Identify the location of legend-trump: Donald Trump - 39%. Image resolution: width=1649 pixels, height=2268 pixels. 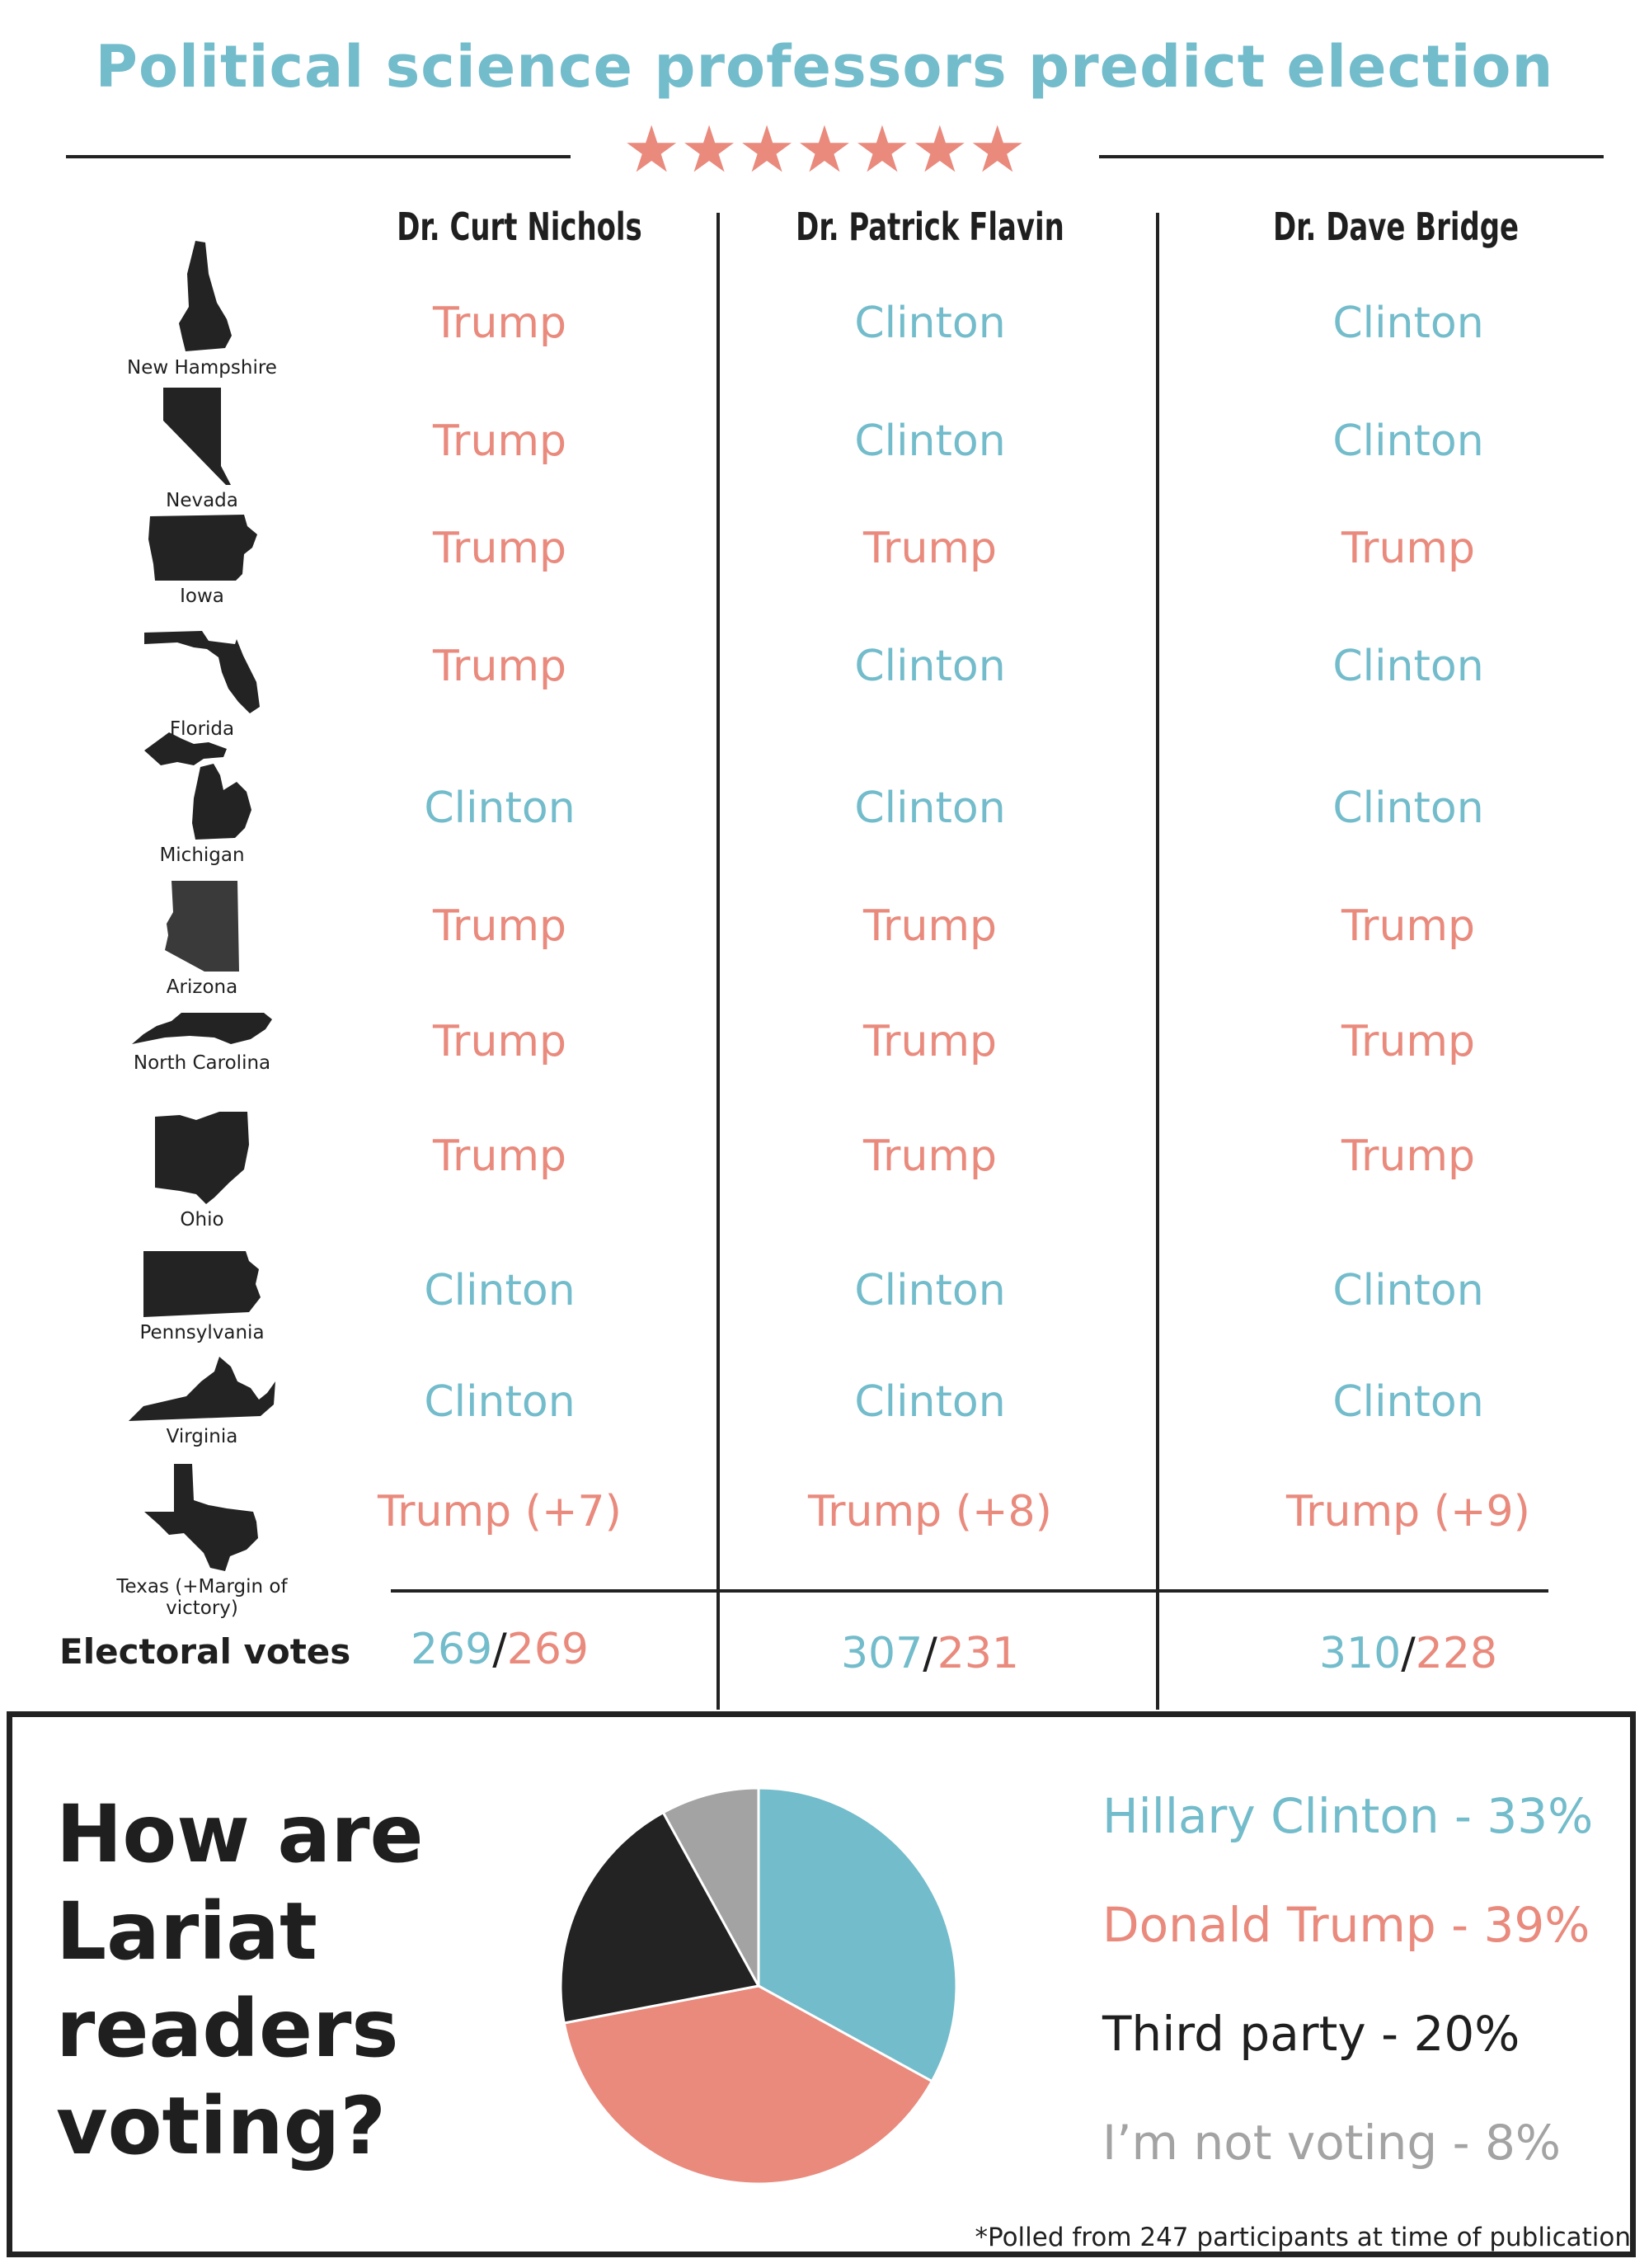
(1346, 1925).